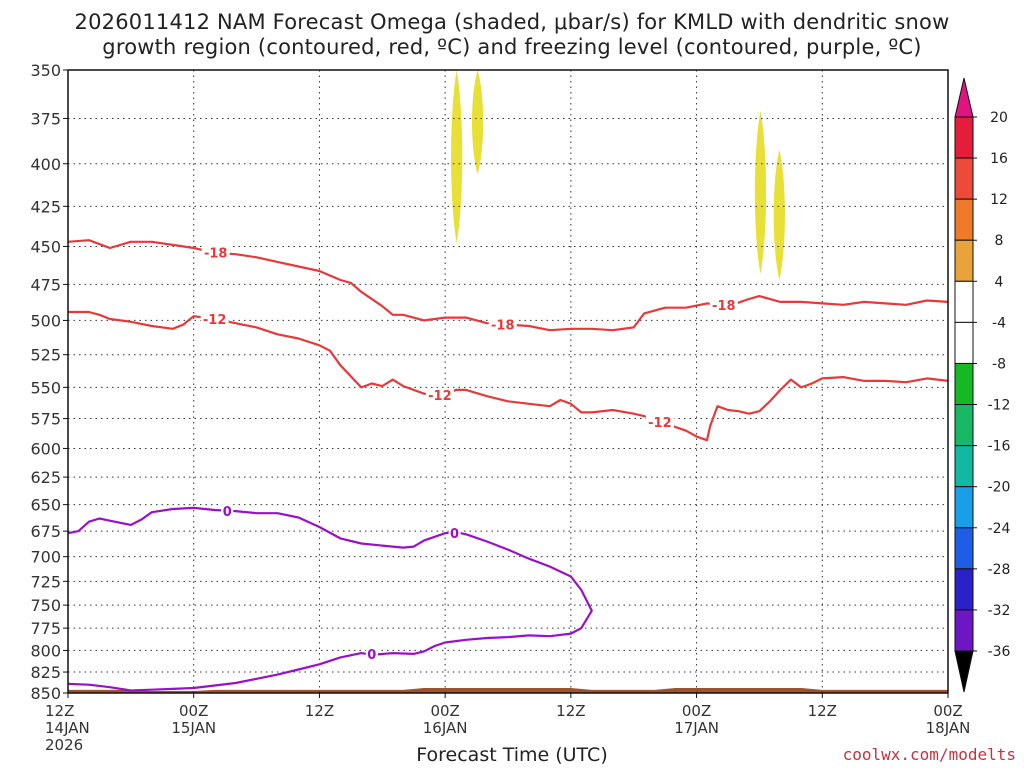  Describe the element at coordinates (64, 745) in the screenshot. I see `x-tick-label: 2026` at that location.